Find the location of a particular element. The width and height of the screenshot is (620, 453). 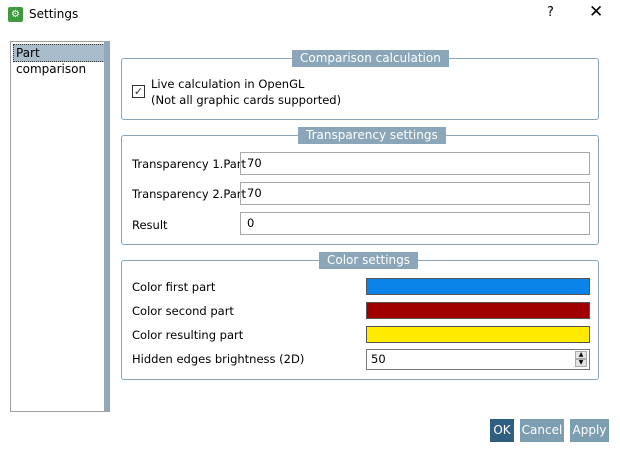

window-title: Settings is located at coordinates (54, 14).